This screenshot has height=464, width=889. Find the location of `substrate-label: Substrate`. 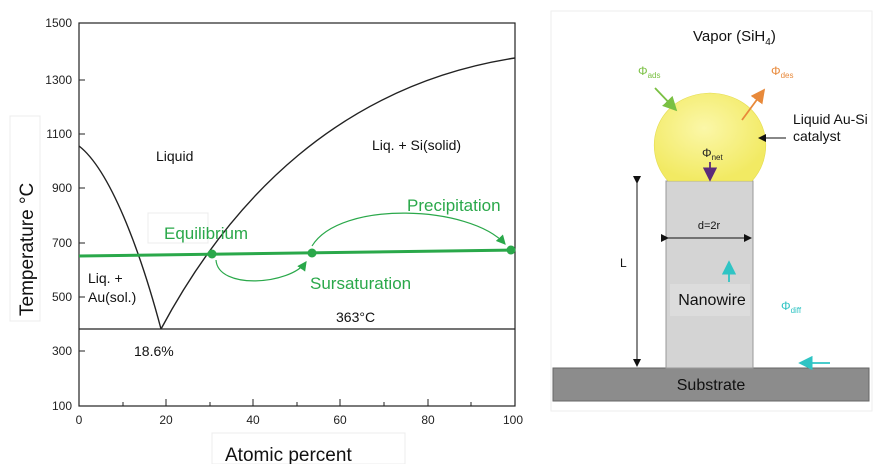

substrate-label: Substrate is located at coordinates (711, 385).